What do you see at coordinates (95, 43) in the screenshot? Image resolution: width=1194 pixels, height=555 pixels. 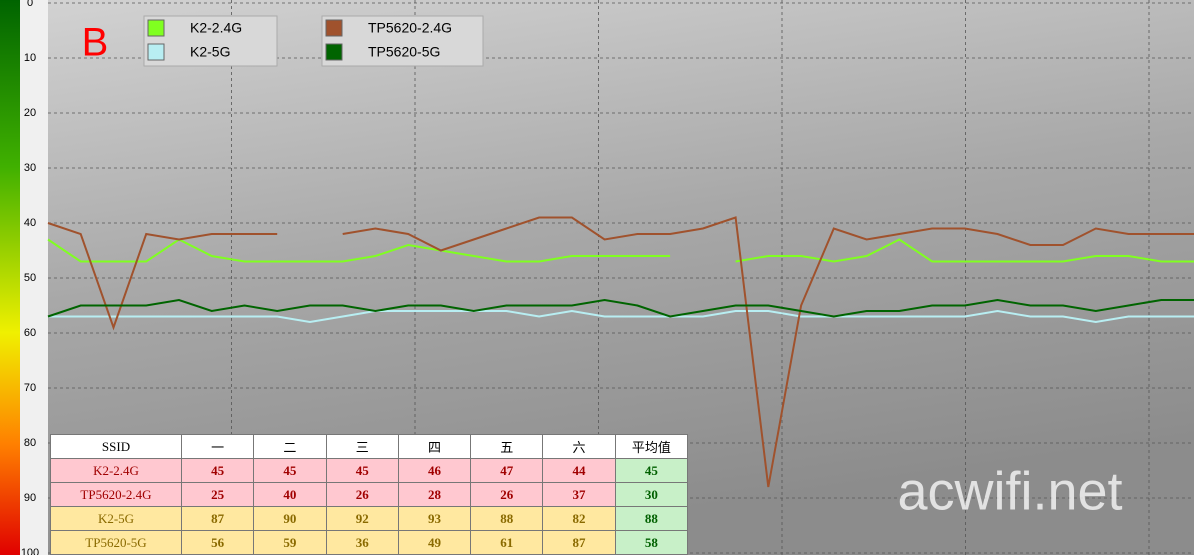 I see `chart-label: B` at bounding box center [95, 43].